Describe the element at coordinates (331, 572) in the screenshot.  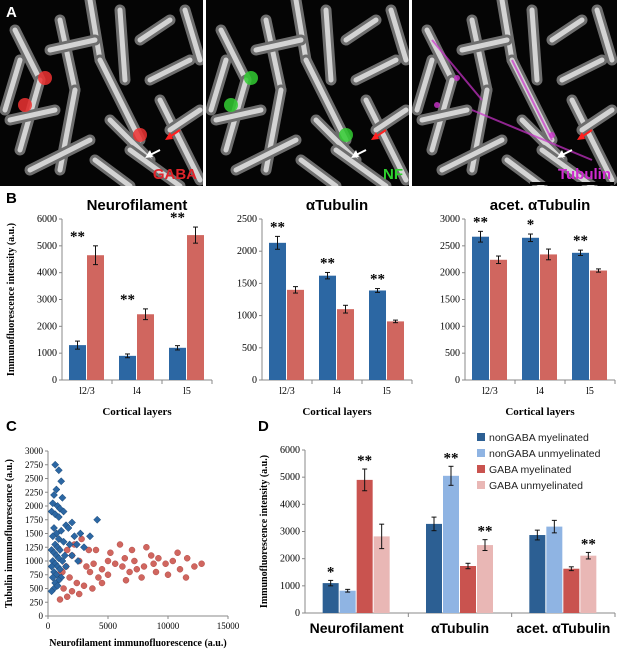
I see `d-significance: *` at that location.